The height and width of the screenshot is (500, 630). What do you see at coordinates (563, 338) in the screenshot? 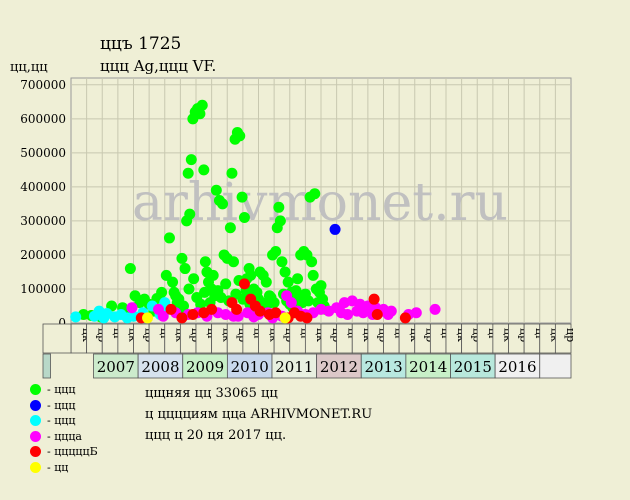
I see `quarter-cell` at bounding box center [563, 338].